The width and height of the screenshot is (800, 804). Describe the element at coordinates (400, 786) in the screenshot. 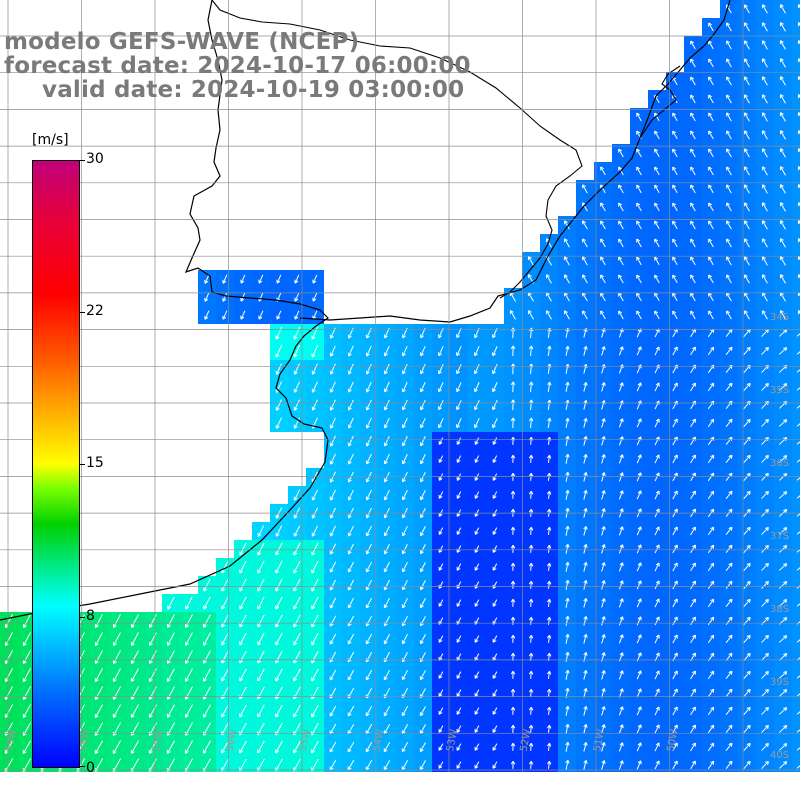

I see `map-bottom-margin` at that location.